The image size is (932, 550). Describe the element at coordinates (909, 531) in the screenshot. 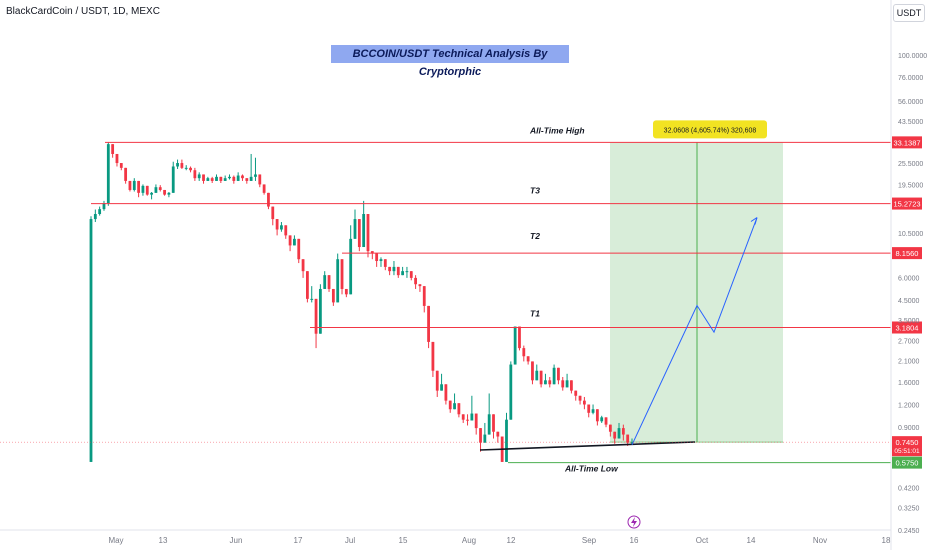

I see `y-tick-label: 0.2450` at that location.